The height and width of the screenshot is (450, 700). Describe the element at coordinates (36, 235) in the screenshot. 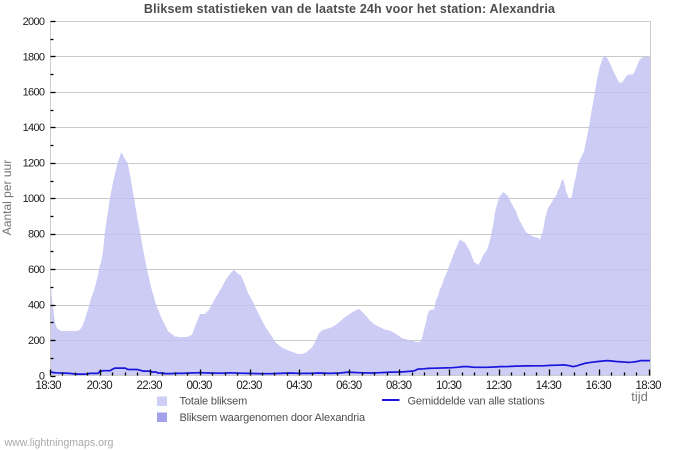

I see `svg-text: 800` at that location.